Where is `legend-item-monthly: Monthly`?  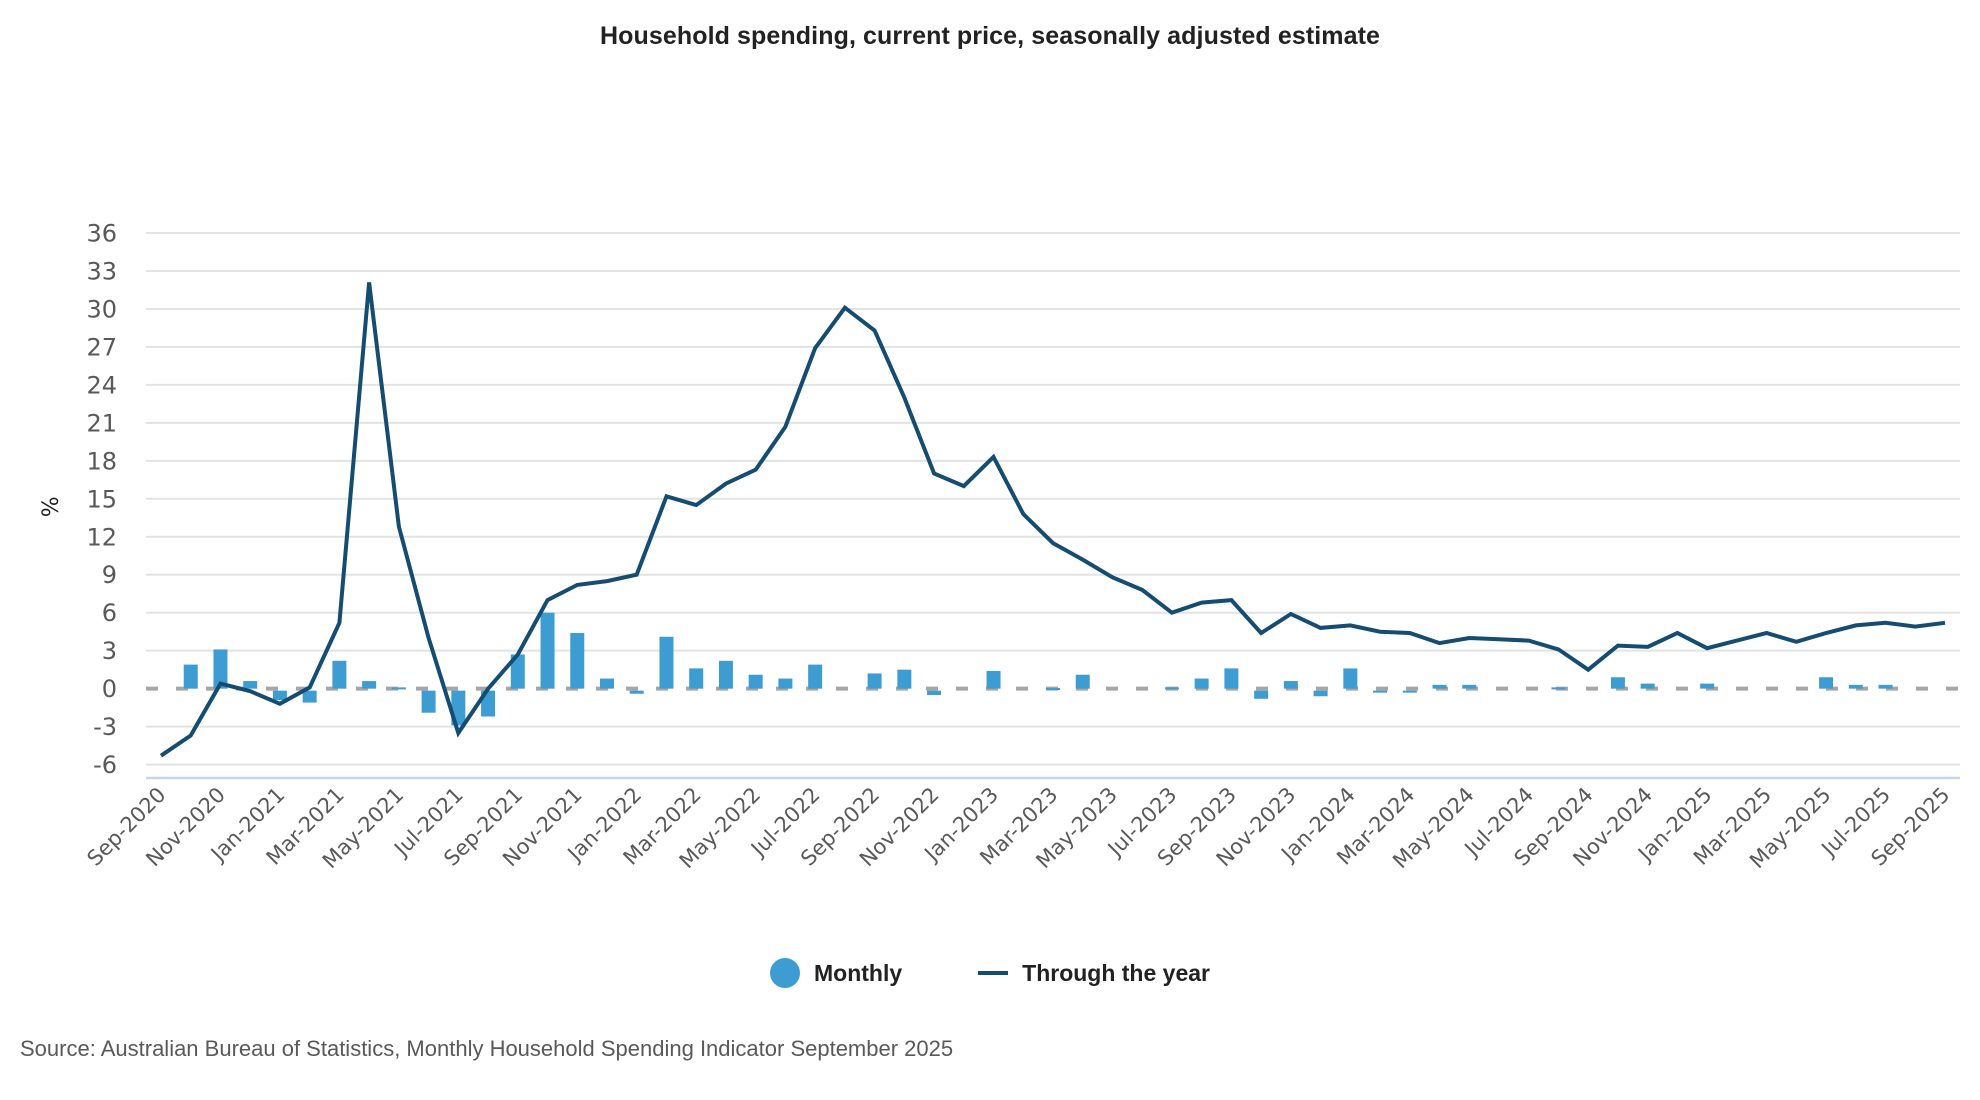 legend-item-monthly: Monthly is located at coordinates (836, 973).